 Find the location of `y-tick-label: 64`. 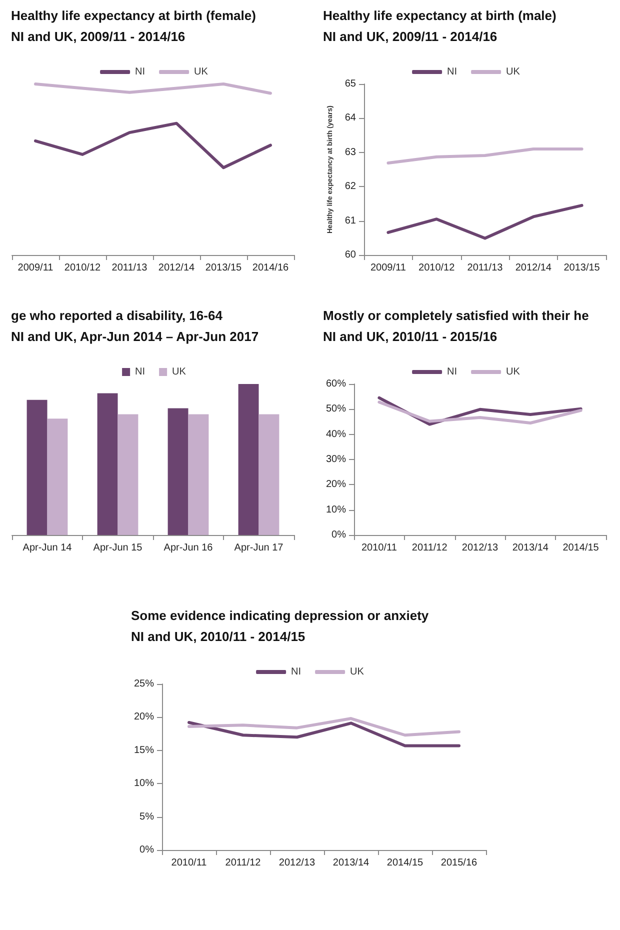

y-tick-label: 64 is located at coordinates (350, 118).